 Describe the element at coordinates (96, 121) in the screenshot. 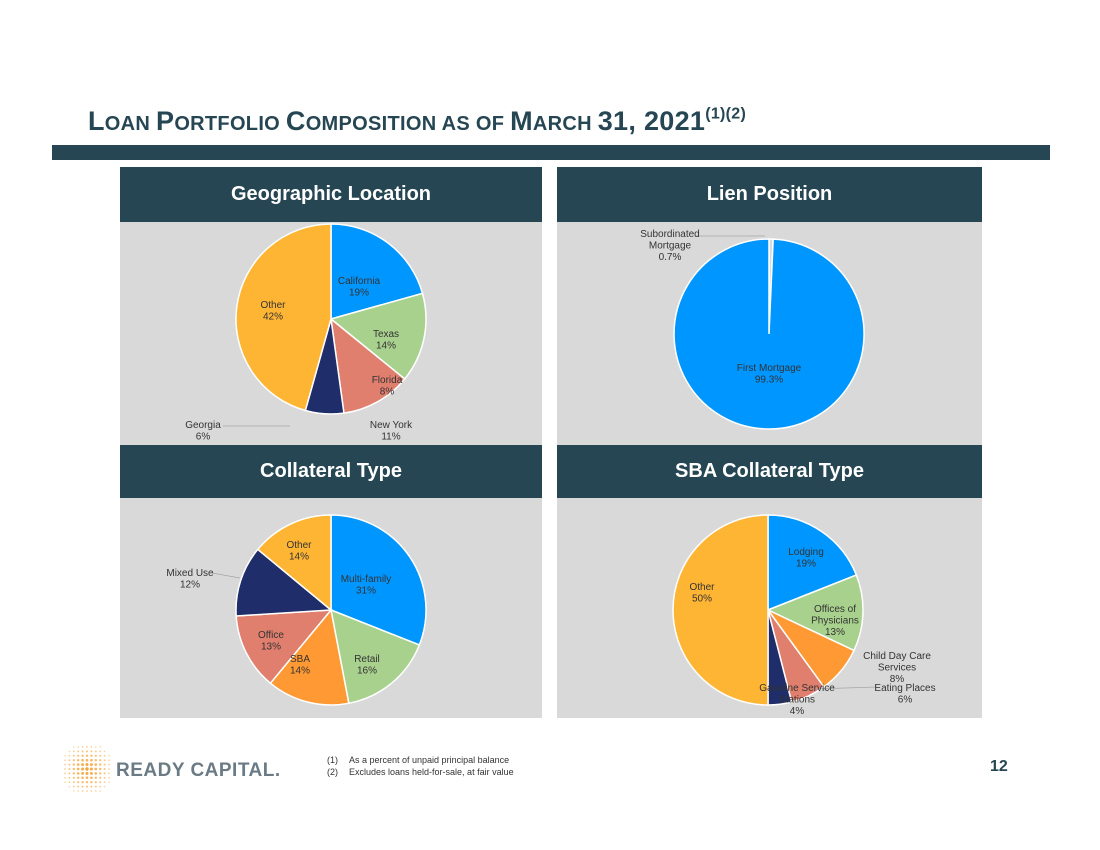

I see `title-part: L` at that location.